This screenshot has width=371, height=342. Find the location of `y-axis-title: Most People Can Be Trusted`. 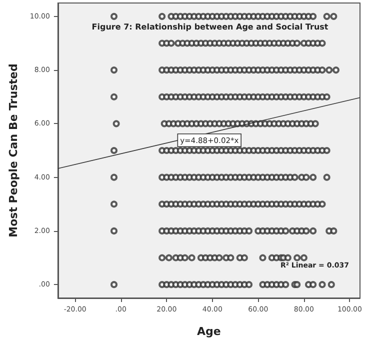

y-axis-title: Most People Can Be Trusted is located at coordinates (13, 151).